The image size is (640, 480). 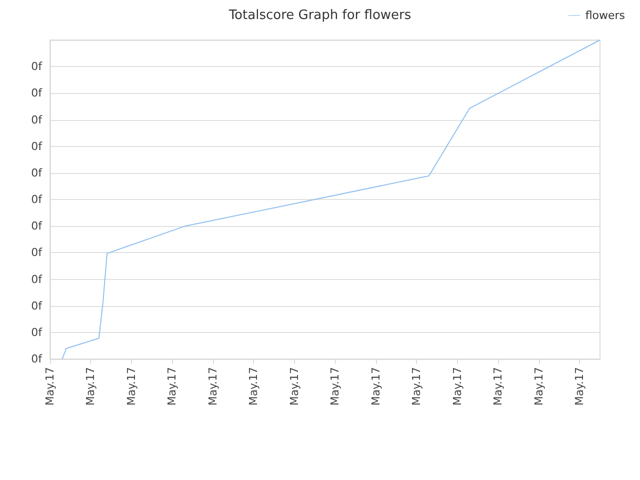 I want to click on chart-title: Totalscore Graph for flowers, so click(x=320, y=15).